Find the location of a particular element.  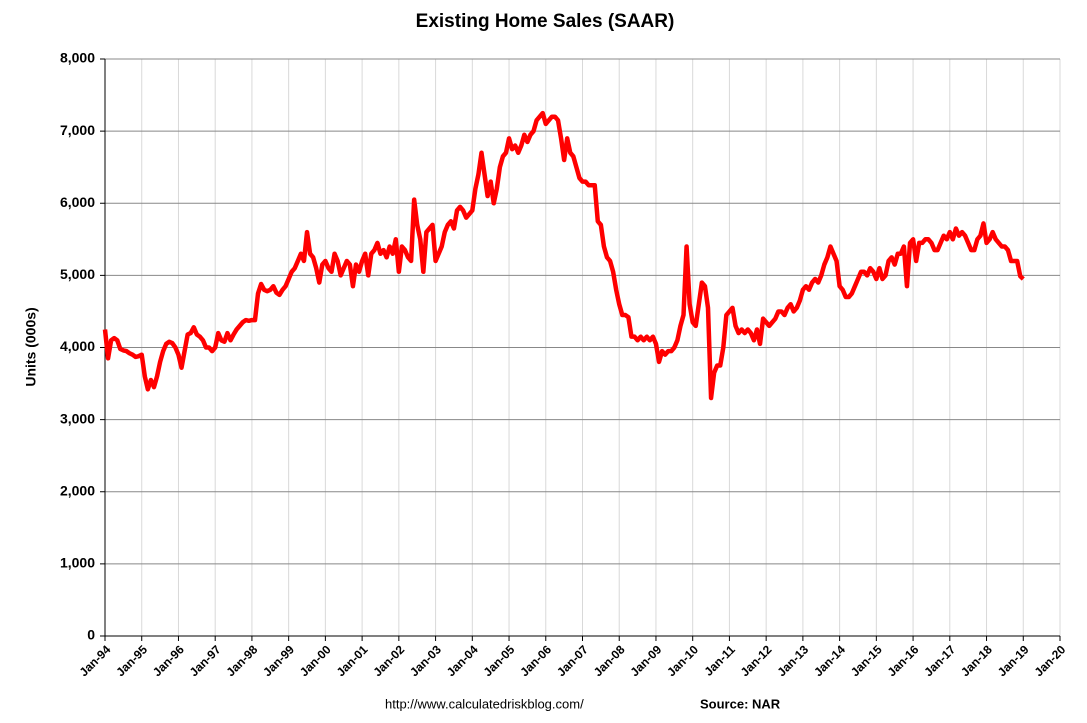

chart-title: Existing Home Sales (SAAR) is located at coordinates (545, 21).